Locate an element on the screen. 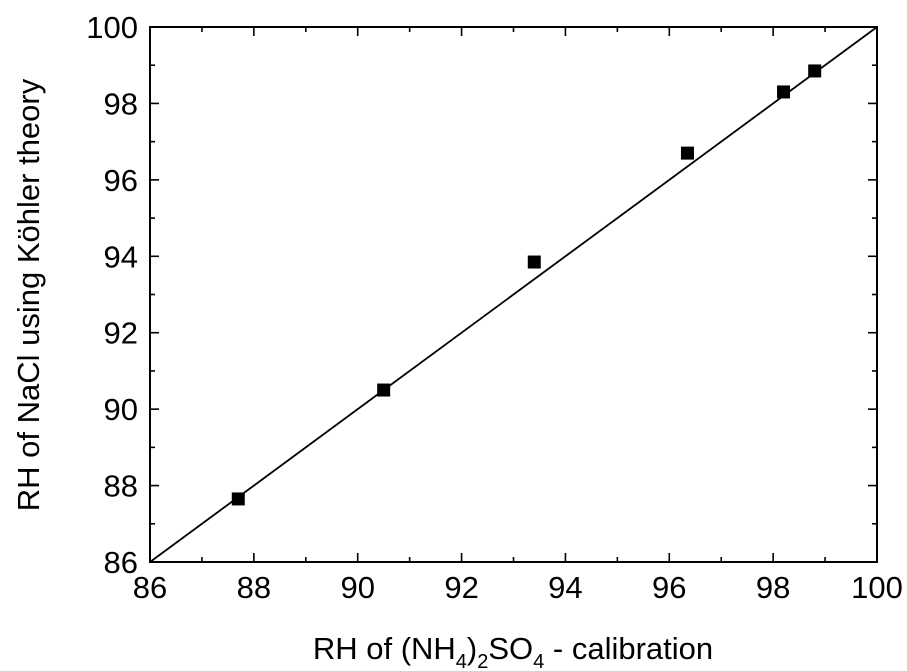  x-tick-label: 94 is located at coordinates (565, 587).